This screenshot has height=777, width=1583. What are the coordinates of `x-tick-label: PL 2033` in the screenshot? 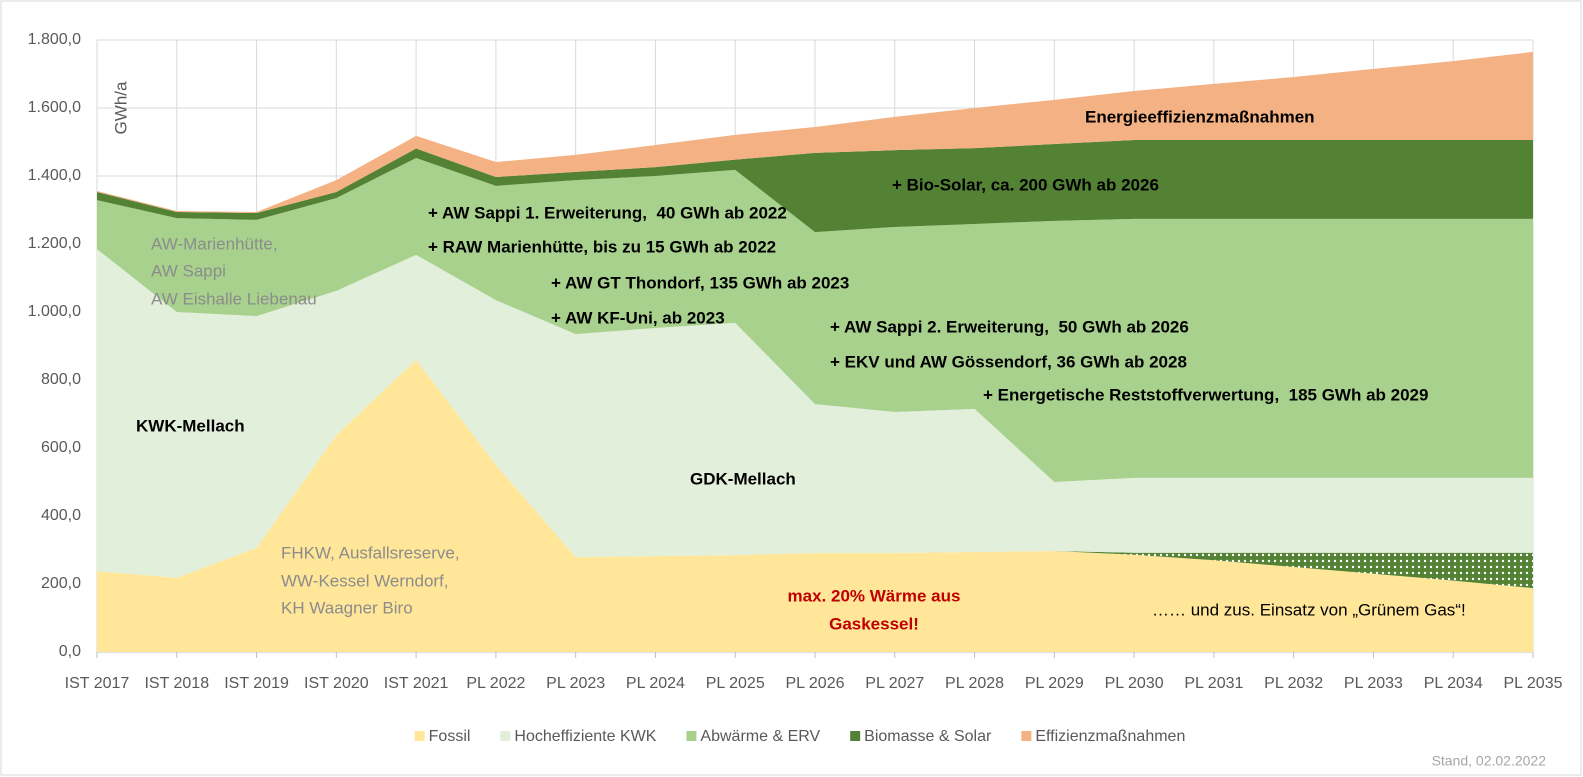 It's located at (1373, 683).